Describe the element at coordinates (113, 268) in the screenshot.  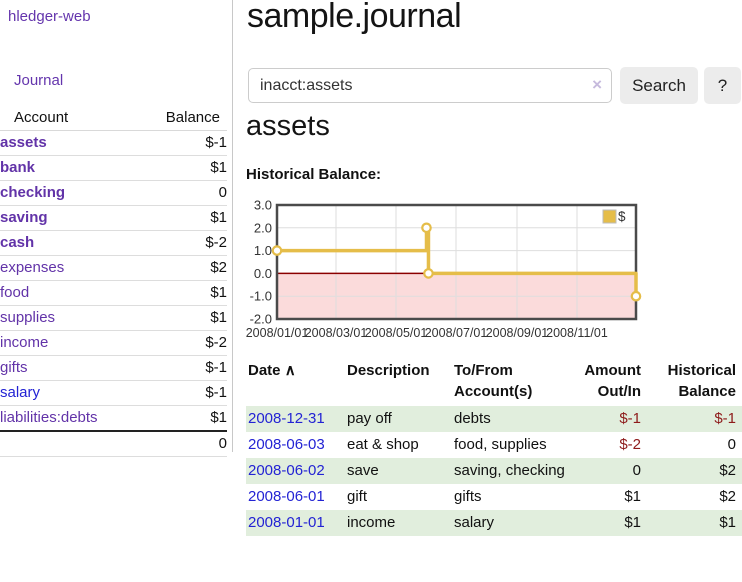
I see `account-row: expenses $2` at that location.